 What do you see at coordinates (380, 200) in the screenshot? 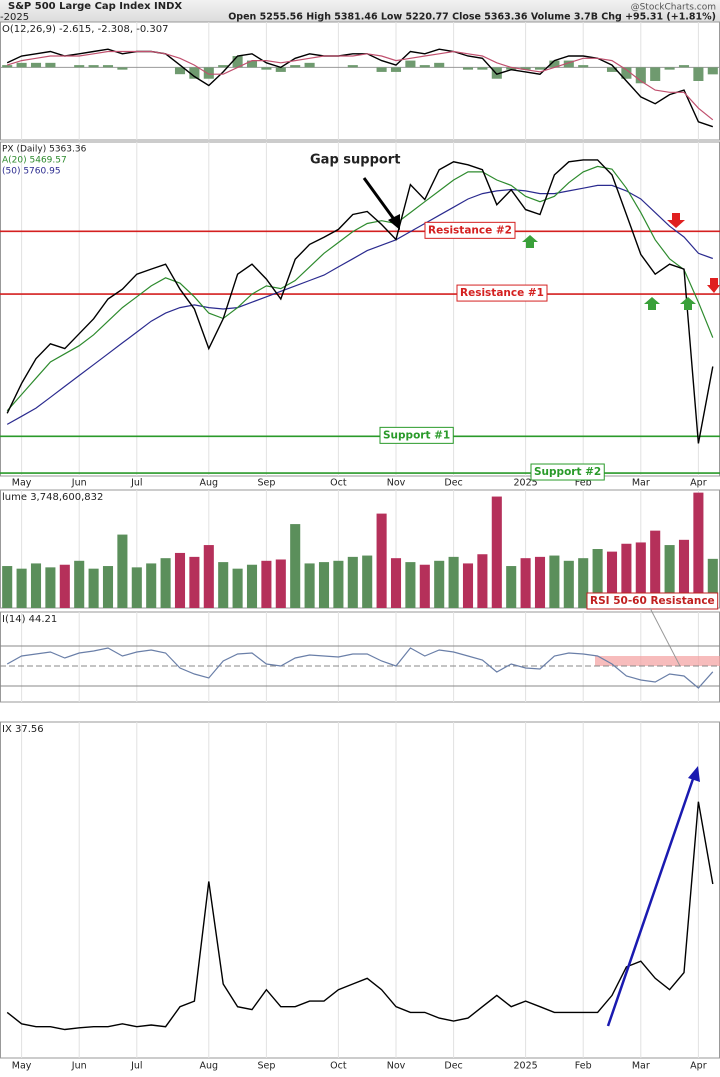
I see `annotation-arrow` at bounding box center [380, 200].